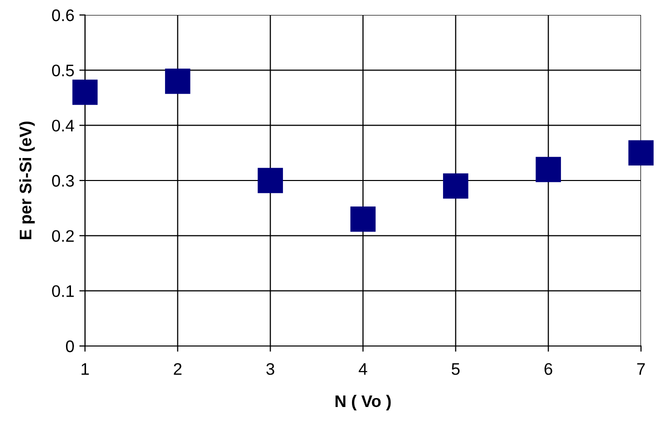  Describe the element at coordinates (63, 291) in the screenshot. I see `y-tick-label: 0.1` at that location.